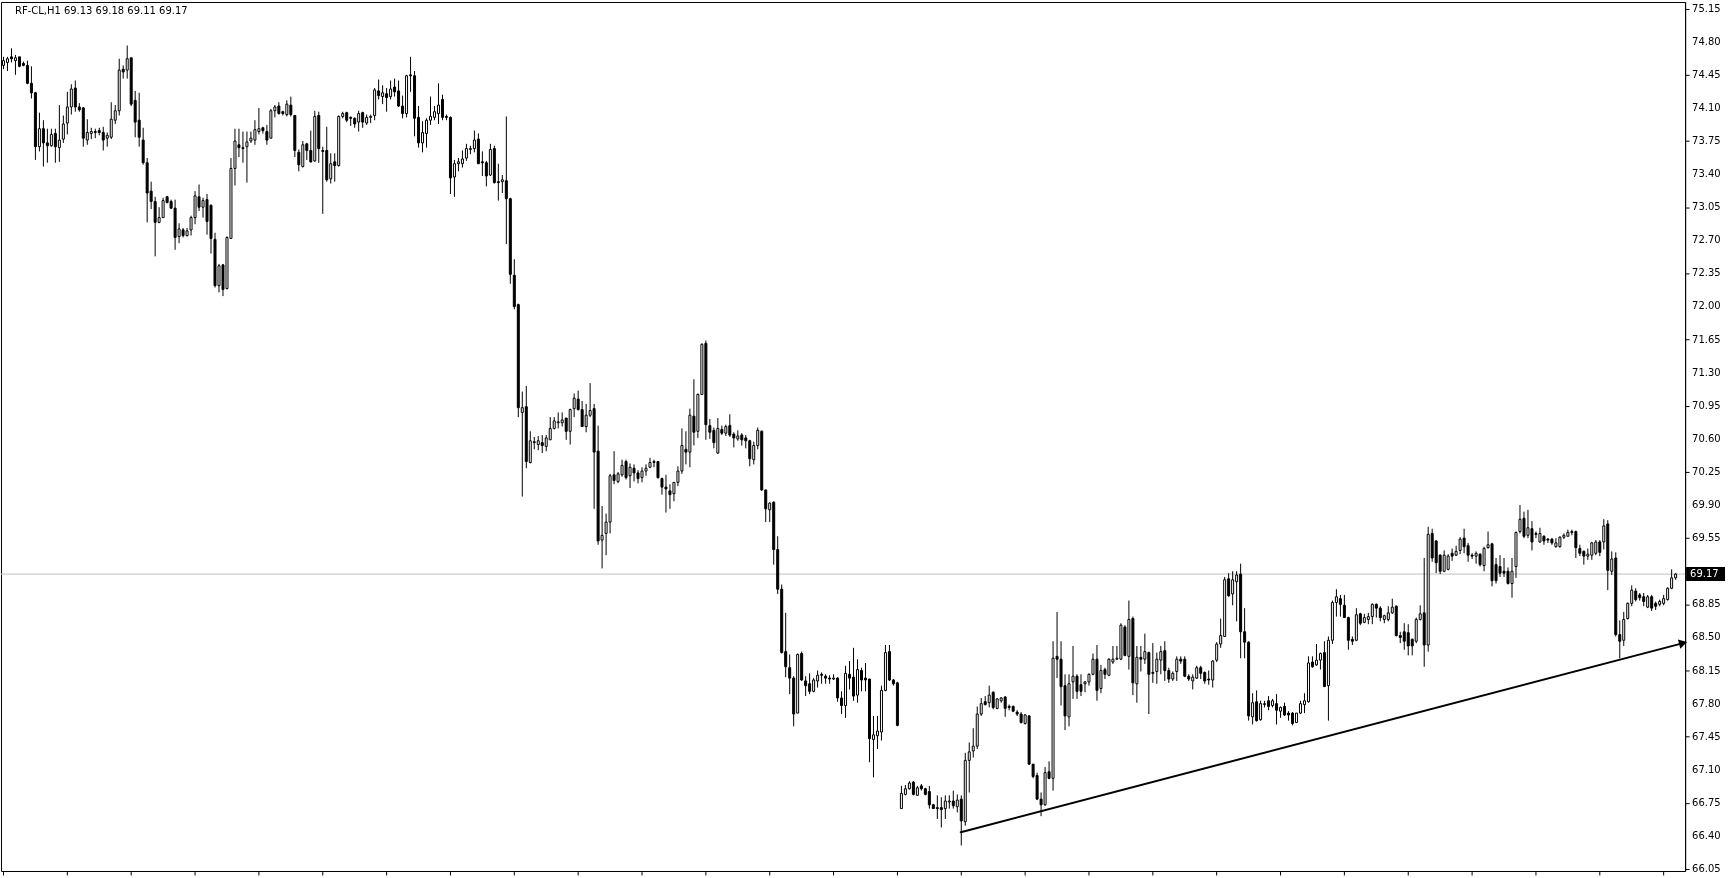 The image size is (1729, 878). What do you see at coordinates (1706, 372) in the screenshot?
I see `y-tick-label: 71.30` at bounding box center [1706, 372].